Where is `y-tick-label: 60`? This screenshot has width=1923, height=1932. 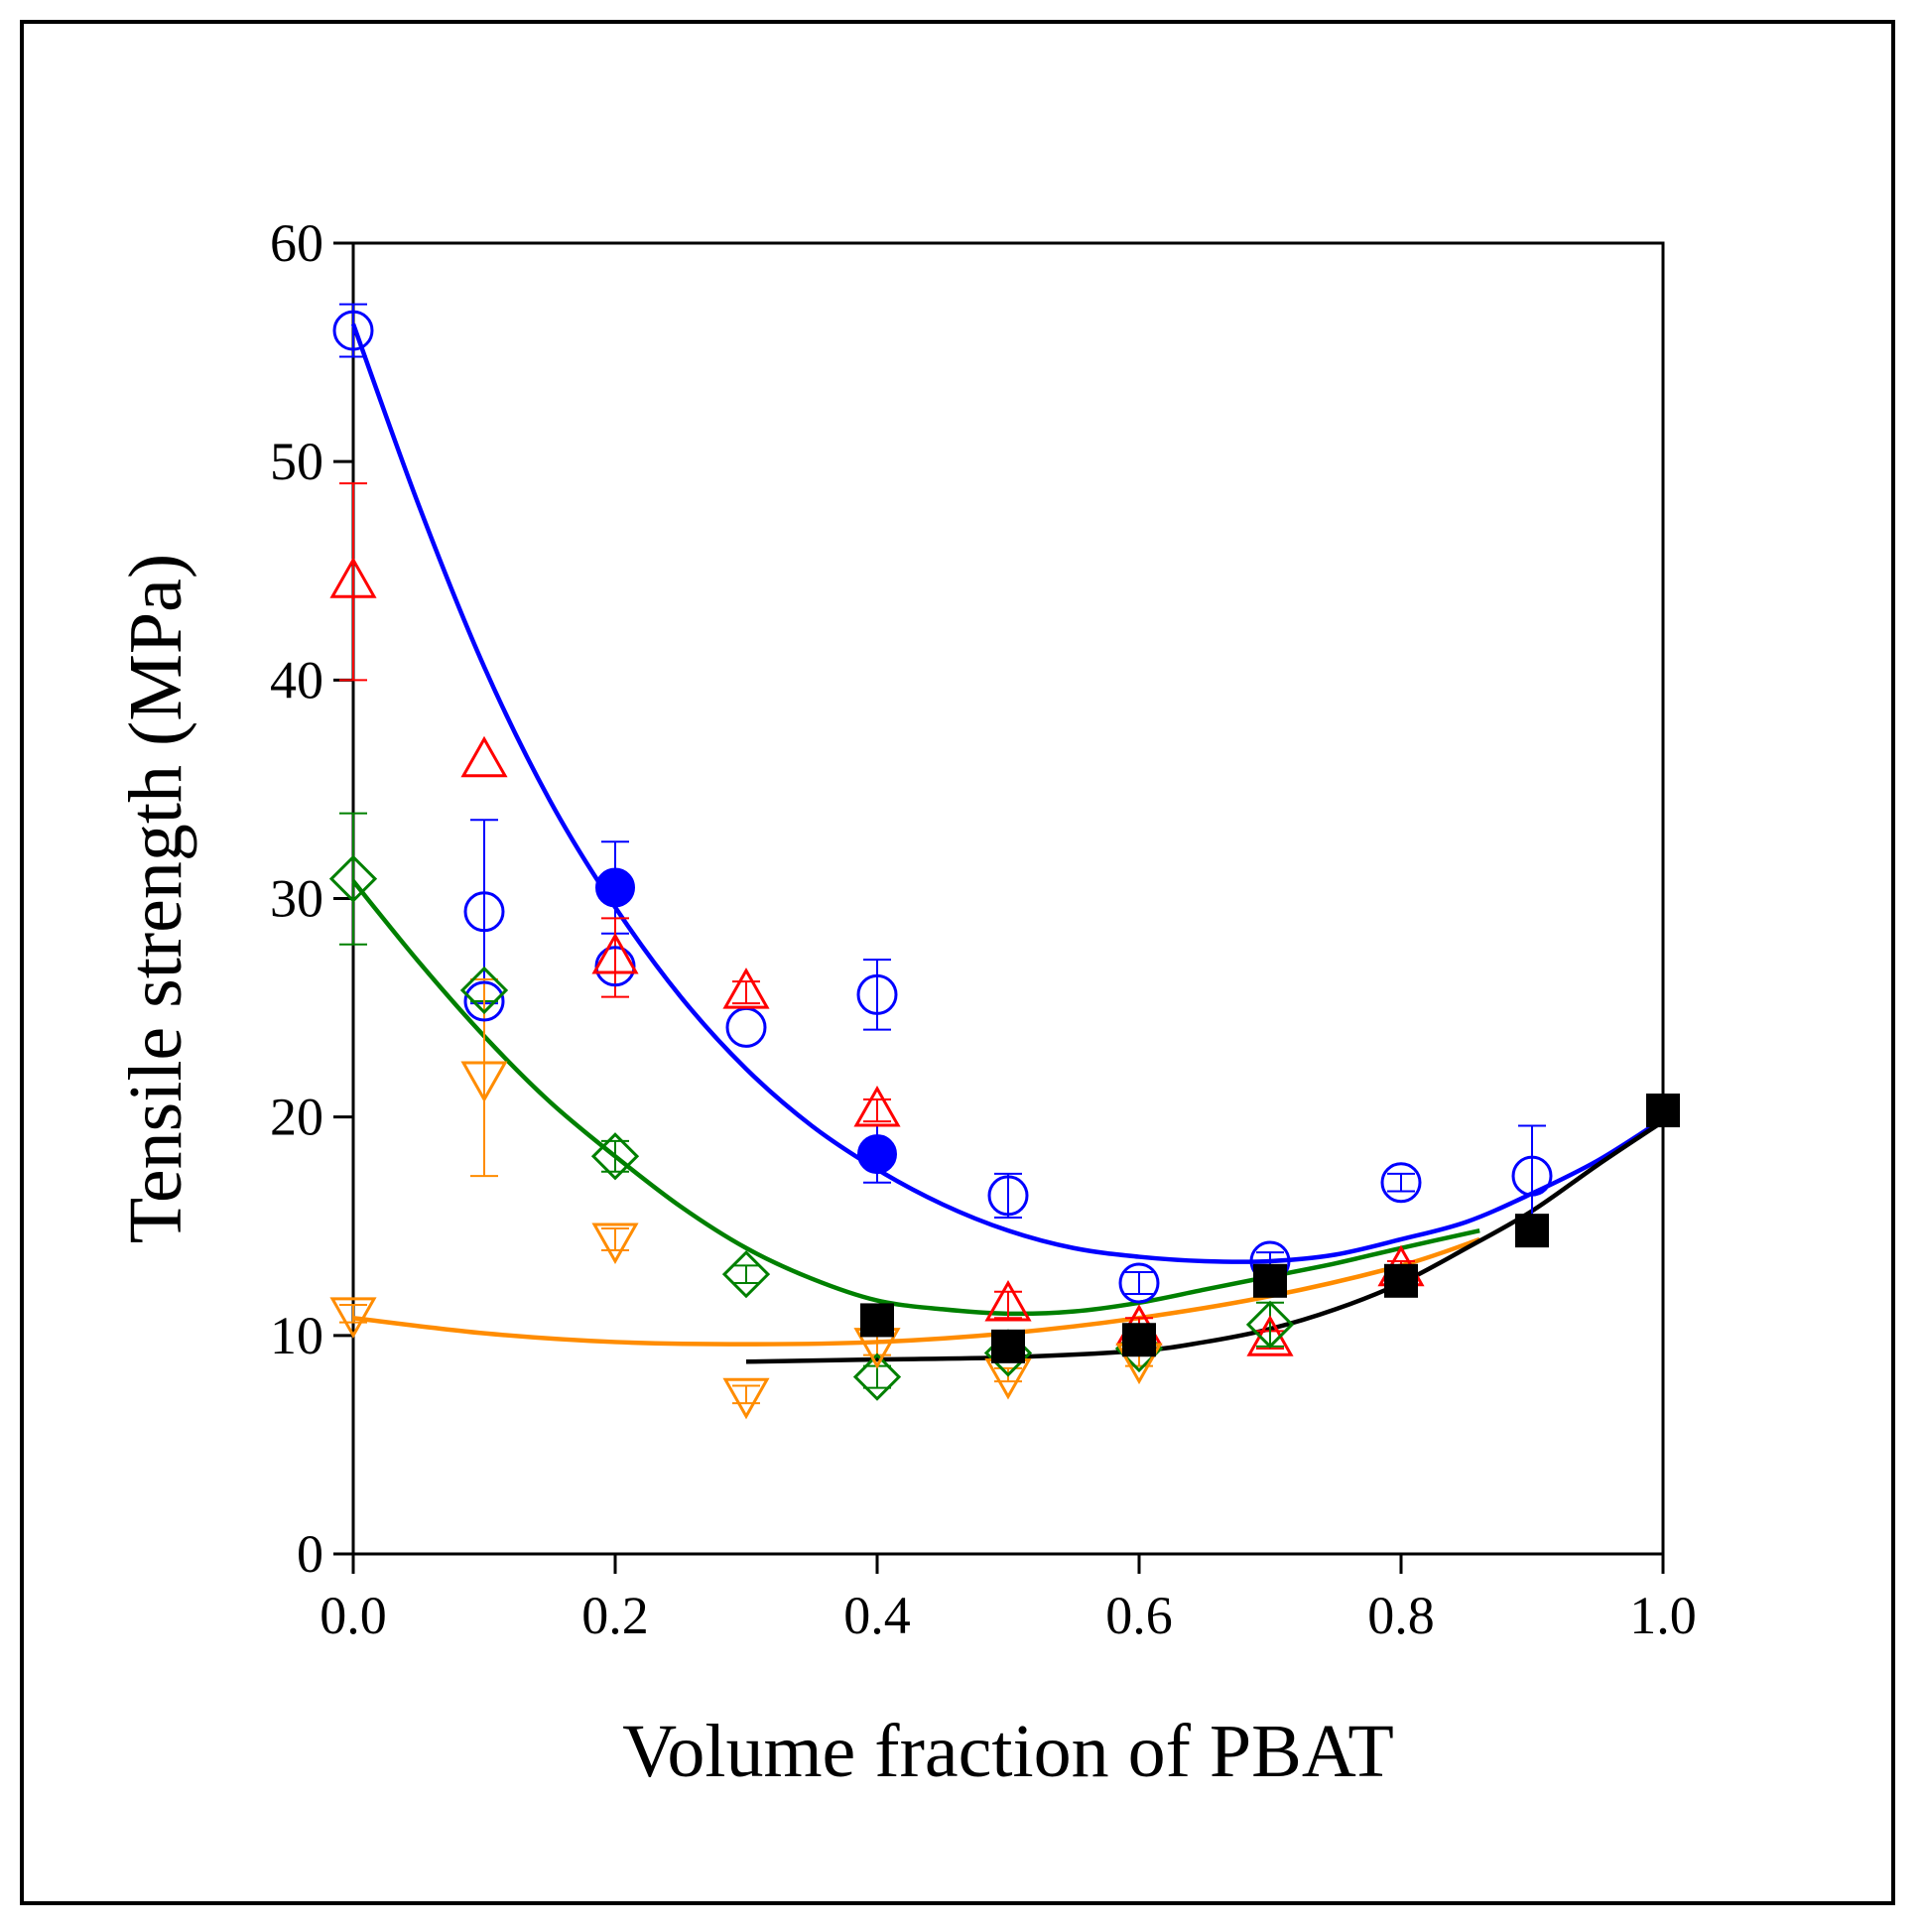 y-tick-label: 60 is located at coordinates (296, 243).